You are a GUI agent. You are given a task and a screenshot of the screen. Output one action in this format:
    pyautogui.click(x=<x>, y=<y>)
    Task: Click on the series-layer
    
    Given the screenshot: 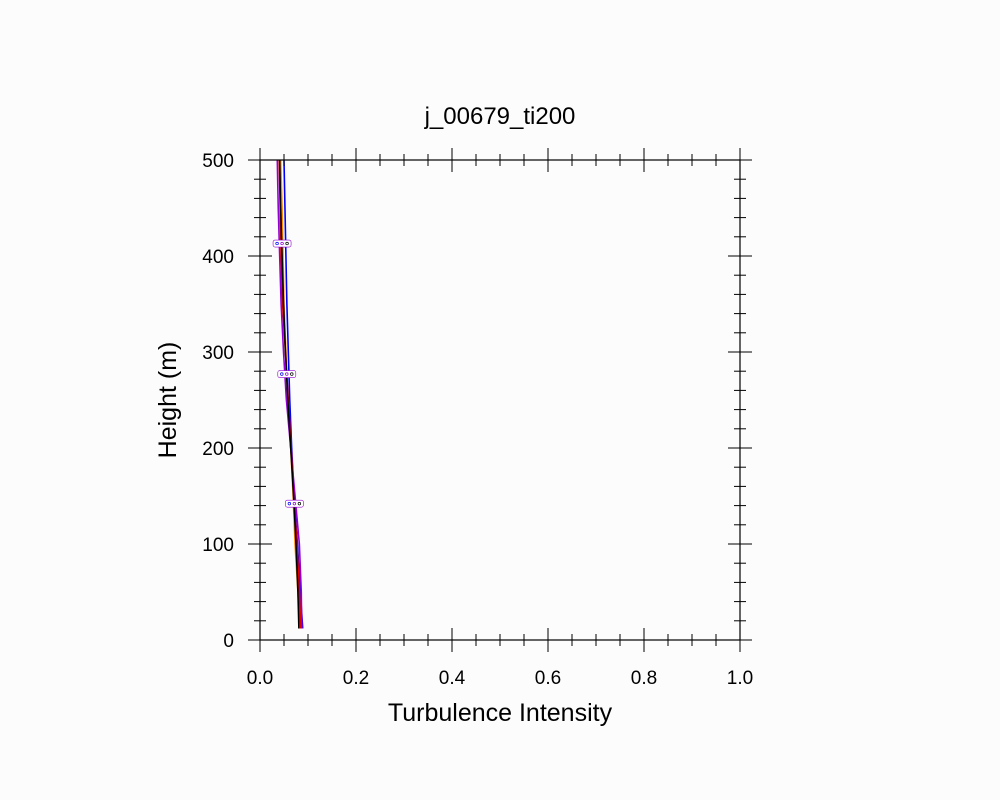 What is the action you would take?
    pyautogui.click(x=290, y=394)
    